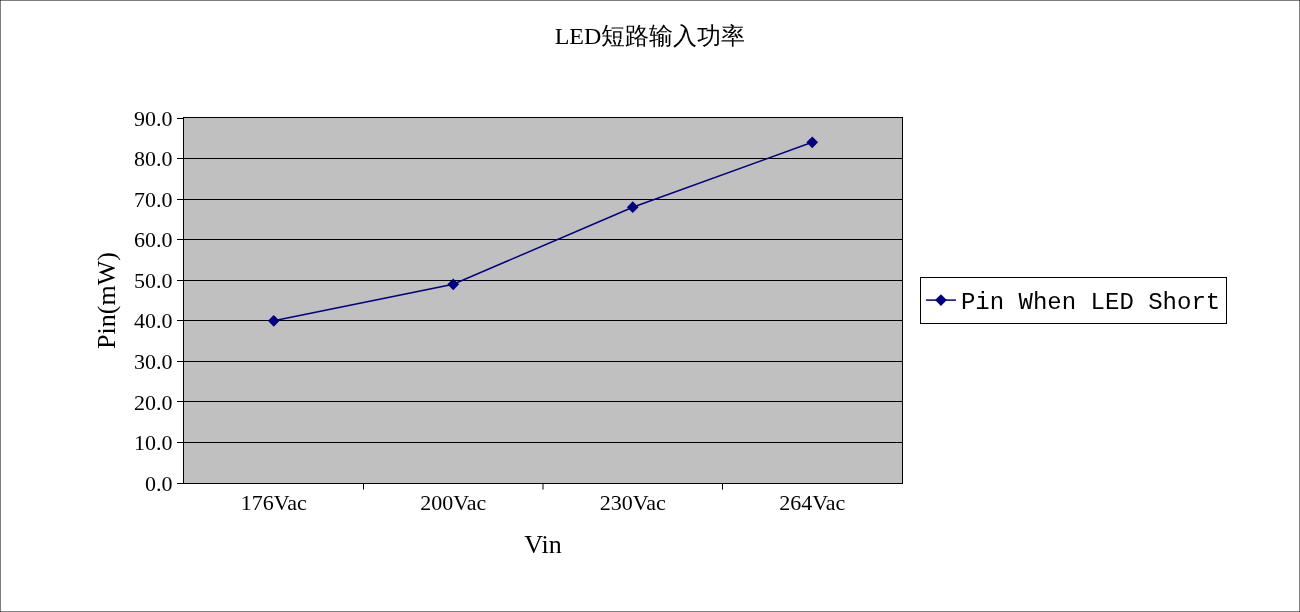 The image size is (1300, 612). I want to click on y-tick-label: 70.0, so click(153, 199).